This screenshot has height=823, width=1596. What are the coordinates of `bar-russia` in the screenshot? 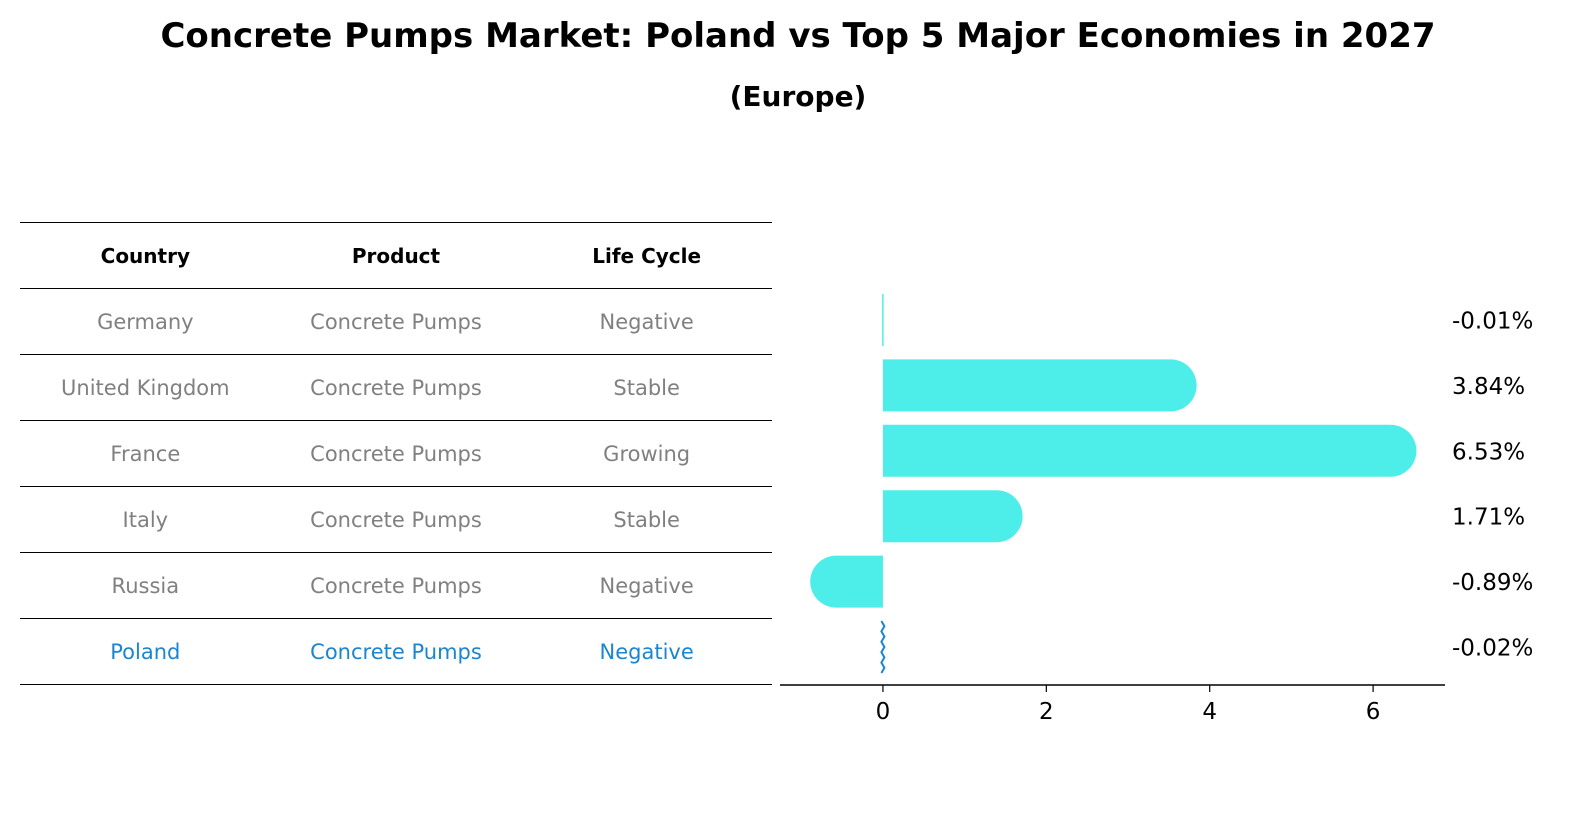 It's located at (846, 581).